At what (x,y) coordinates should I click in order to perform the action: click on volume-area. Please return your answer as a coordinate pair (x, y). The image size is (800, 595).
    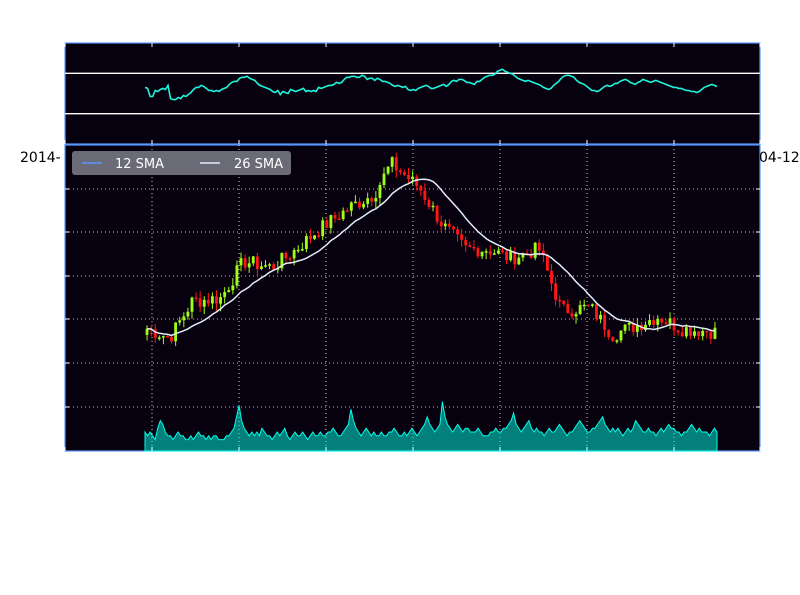
    Looking at the image, I should click on (431, 426).